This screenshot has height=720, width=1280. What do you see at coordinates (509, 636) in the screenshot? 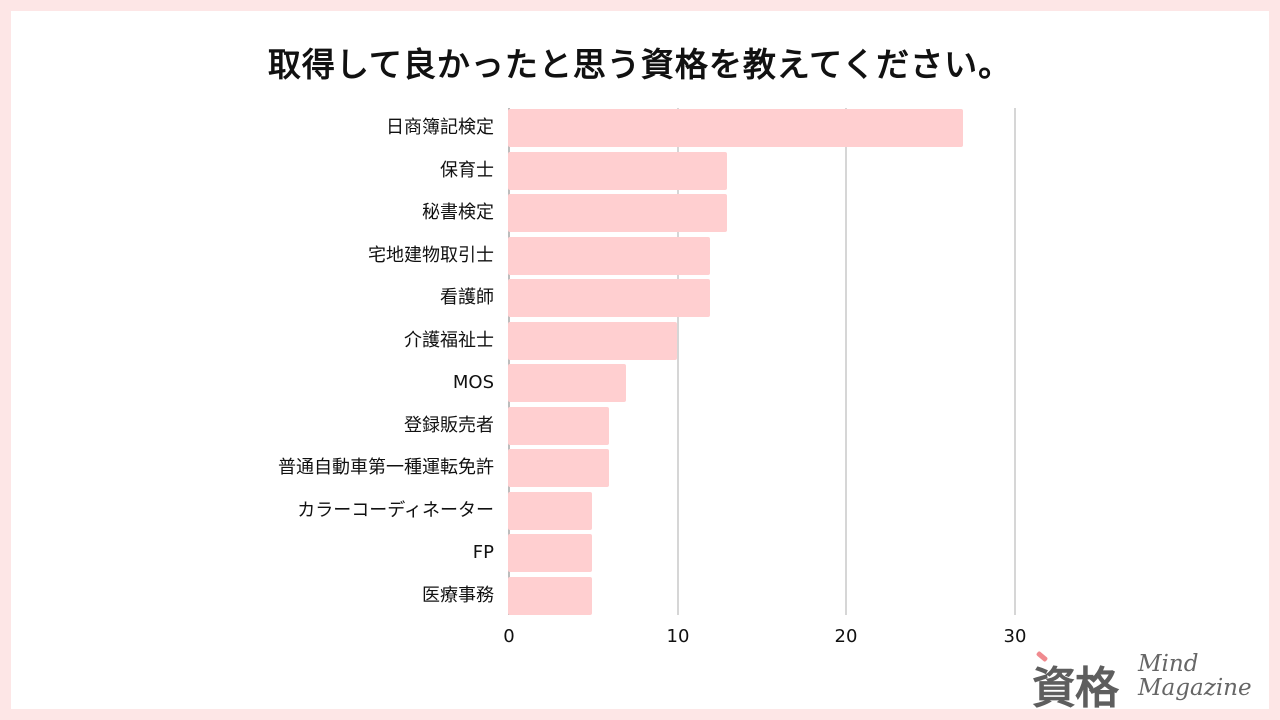
I see `x-tick-label: 0` at bounding box center [509, 636].